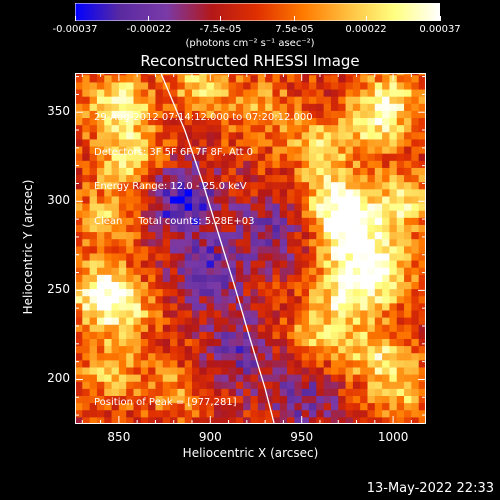 Image resolution: width=500 pixels, height=500 pixels. Describe the element at coordinates (366, 18) in the screenshot. I see `colorbar-tick-mark` at that location.